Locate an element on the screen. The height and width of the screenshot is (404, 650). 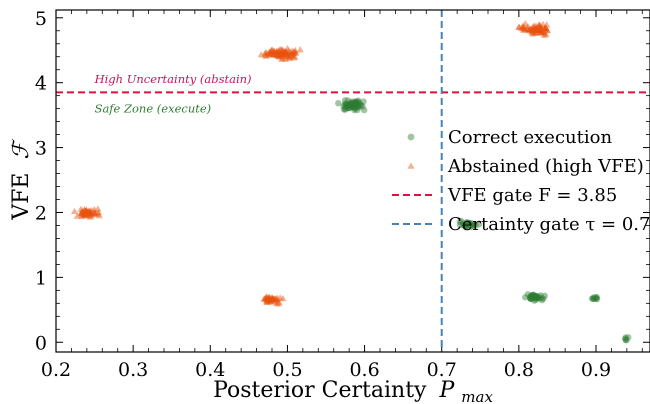
x-axis-label-subscript: max is located at coordinates (477, 396).